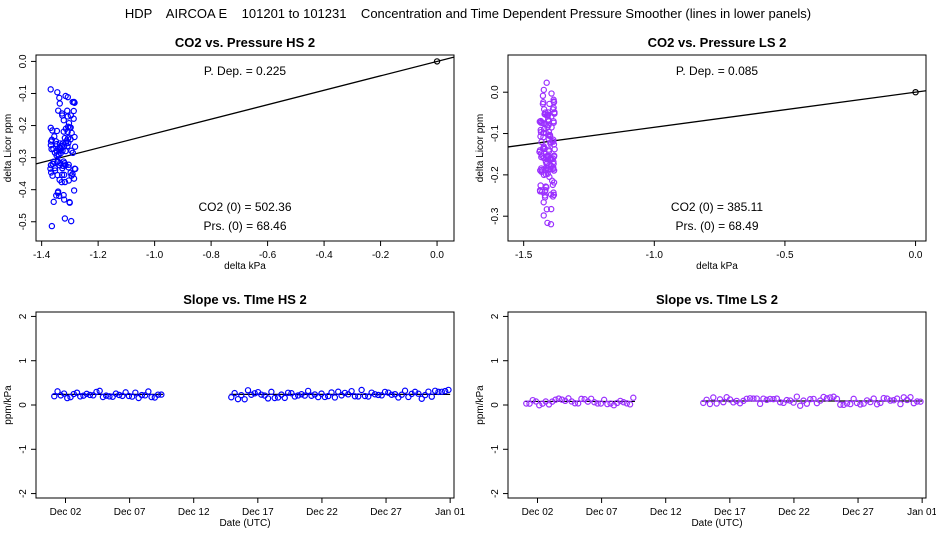  What do you see at coordinates (244, 226) in the screenshot?
I see `annotation: Prs. (0) = 68.46` at bounding box center [244, 226].